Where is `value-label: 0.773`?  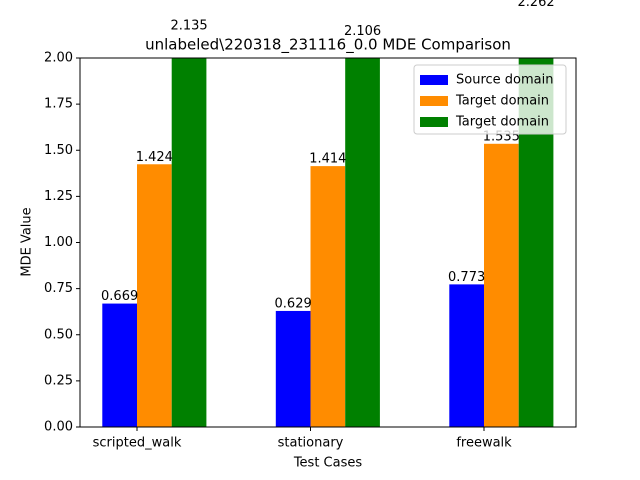
value-label: 0.773 is located at coordinates (466, 277).